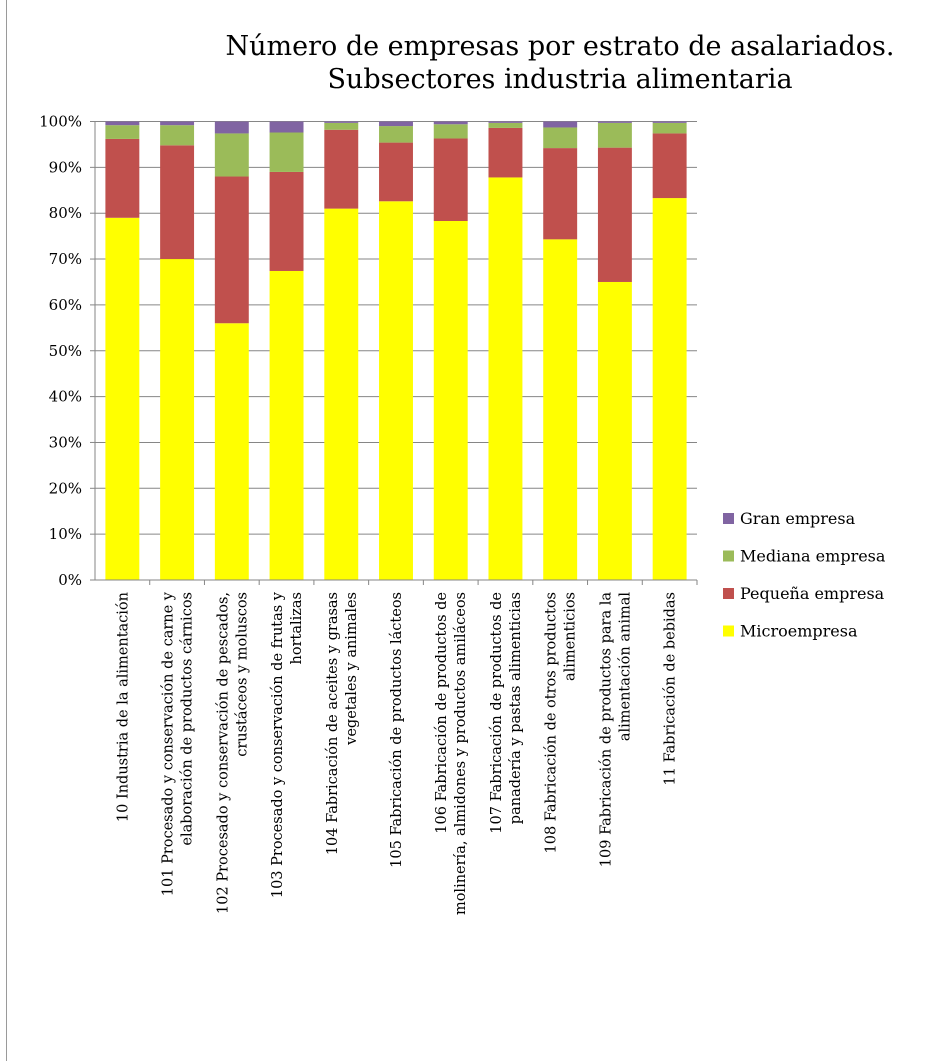 The height and width of the screenshot is (1061, 940). What do you see at coordinates (671, 688) in the screenshot?
I see `x-tick-label-line: 11 Fabricación de bebidas` at bounding box center [671, 688].